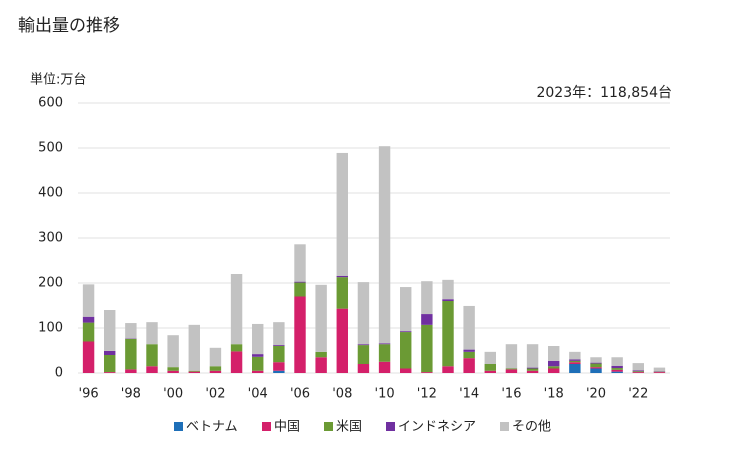 This screenshot has width=729, height=450. Describe the element at coordinates (89, 394) in the screenshot. I see `x-tick-label: '96` at that location.